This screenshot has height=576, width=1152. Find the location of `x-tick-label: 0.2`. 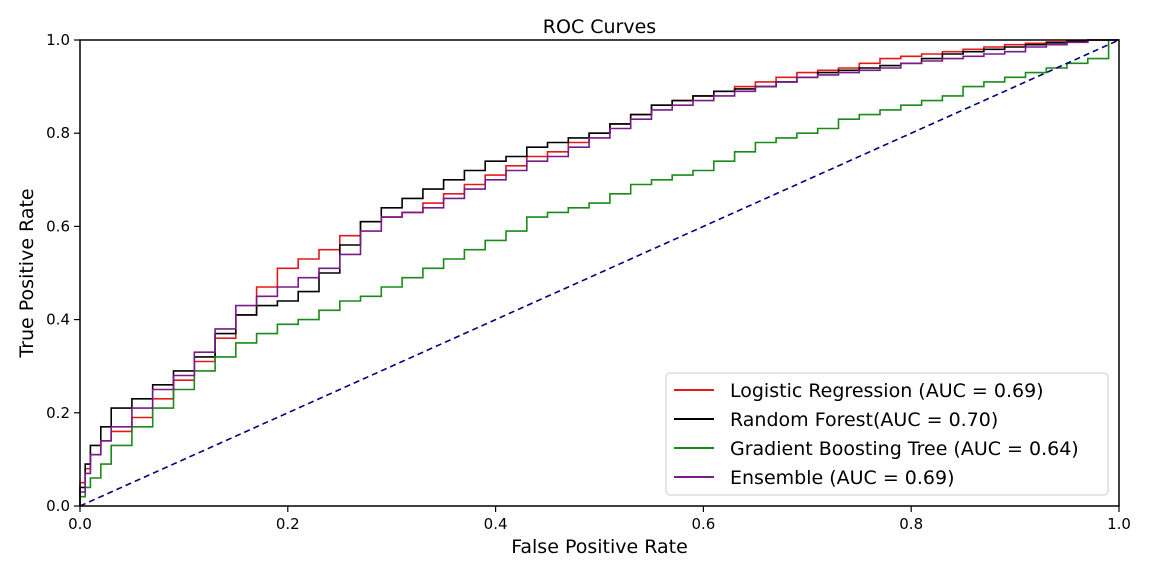

x-tick-label: 0.2 is located at coordinates (288, 524).